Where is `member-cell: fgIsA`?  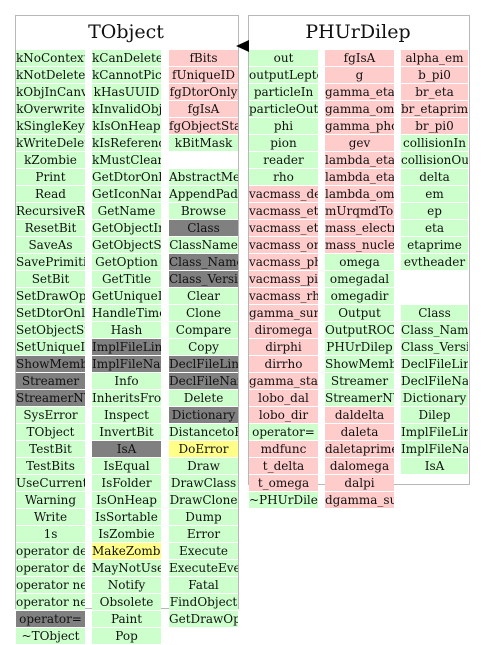 member-cell: fgIsA is located at coordinates (203, 109).